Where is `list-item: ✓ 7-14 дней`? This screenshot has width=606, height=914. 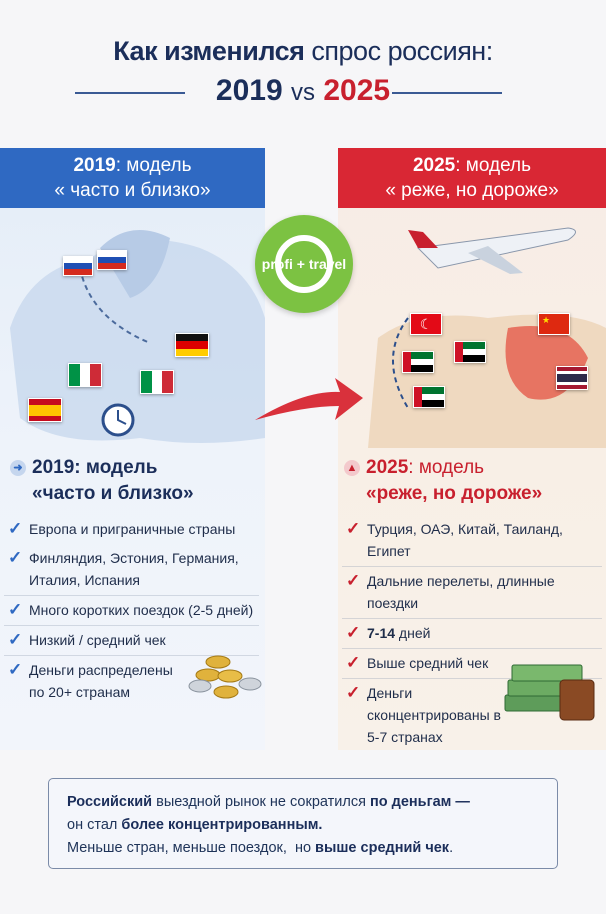 list-item: ✓ 7-14 дней is located at coordinates (472, 633).